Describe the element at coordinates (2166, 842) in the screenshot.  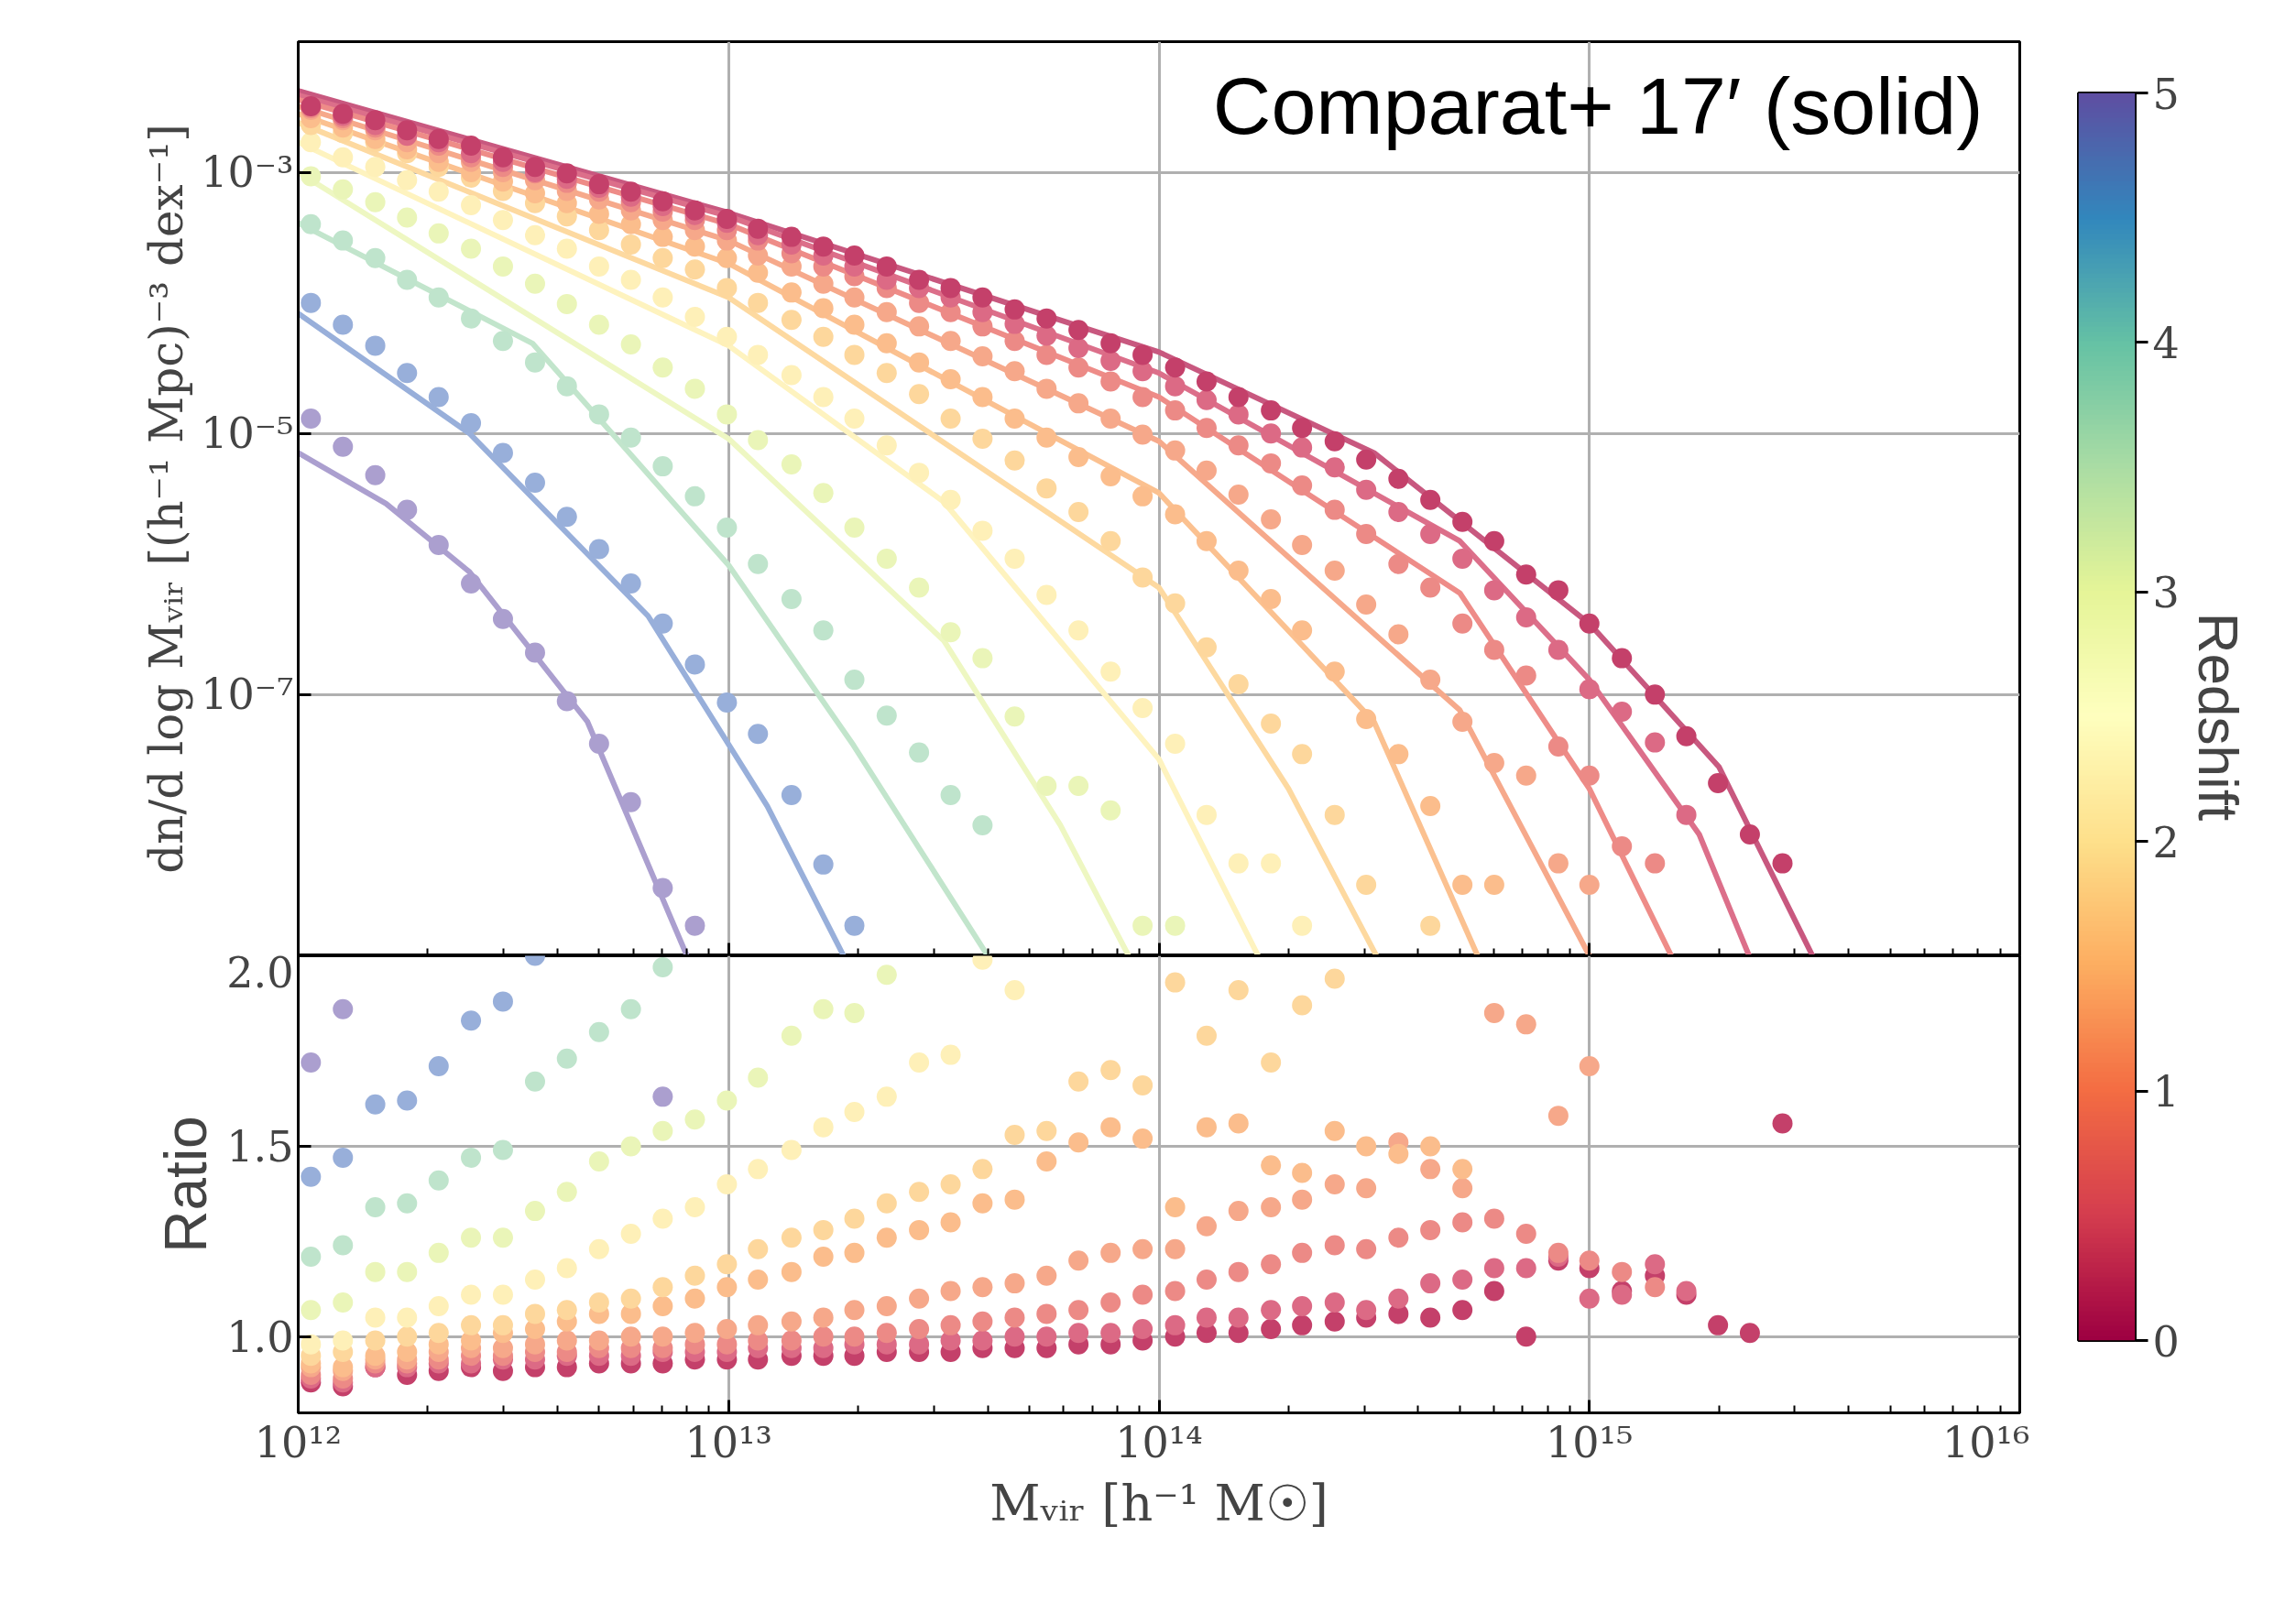
I see `color-bar-label: 2` at that location.